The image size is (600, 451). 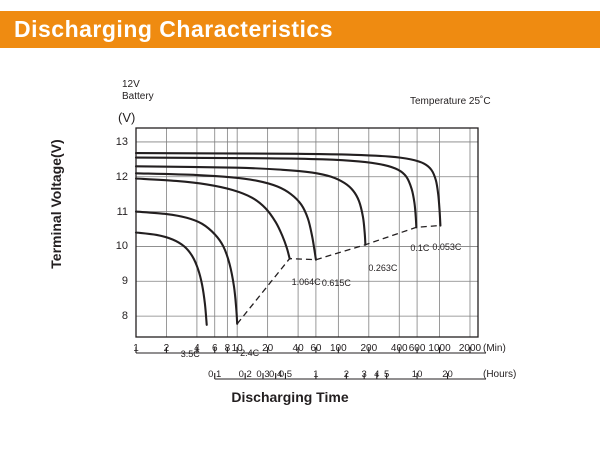 I want to click on minutes-unit-label: (Min), so click(x=494, y=348).